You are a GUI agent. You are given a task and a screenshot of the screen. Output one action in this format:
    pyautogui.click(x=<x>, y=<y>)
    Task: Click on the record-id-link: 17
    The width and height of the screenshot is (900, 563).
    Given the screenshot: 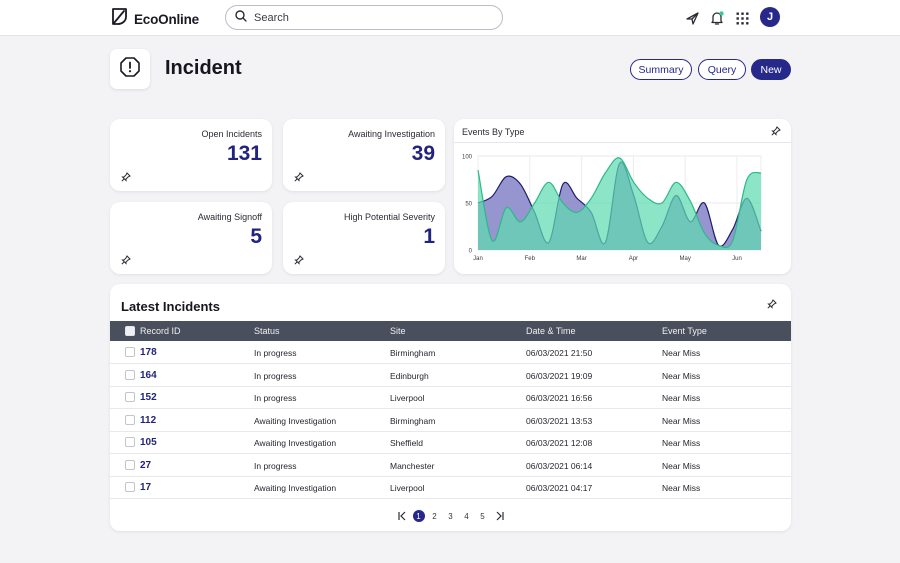 What is the action you would take?
    pyautogui.click(x=146, y=487)
    